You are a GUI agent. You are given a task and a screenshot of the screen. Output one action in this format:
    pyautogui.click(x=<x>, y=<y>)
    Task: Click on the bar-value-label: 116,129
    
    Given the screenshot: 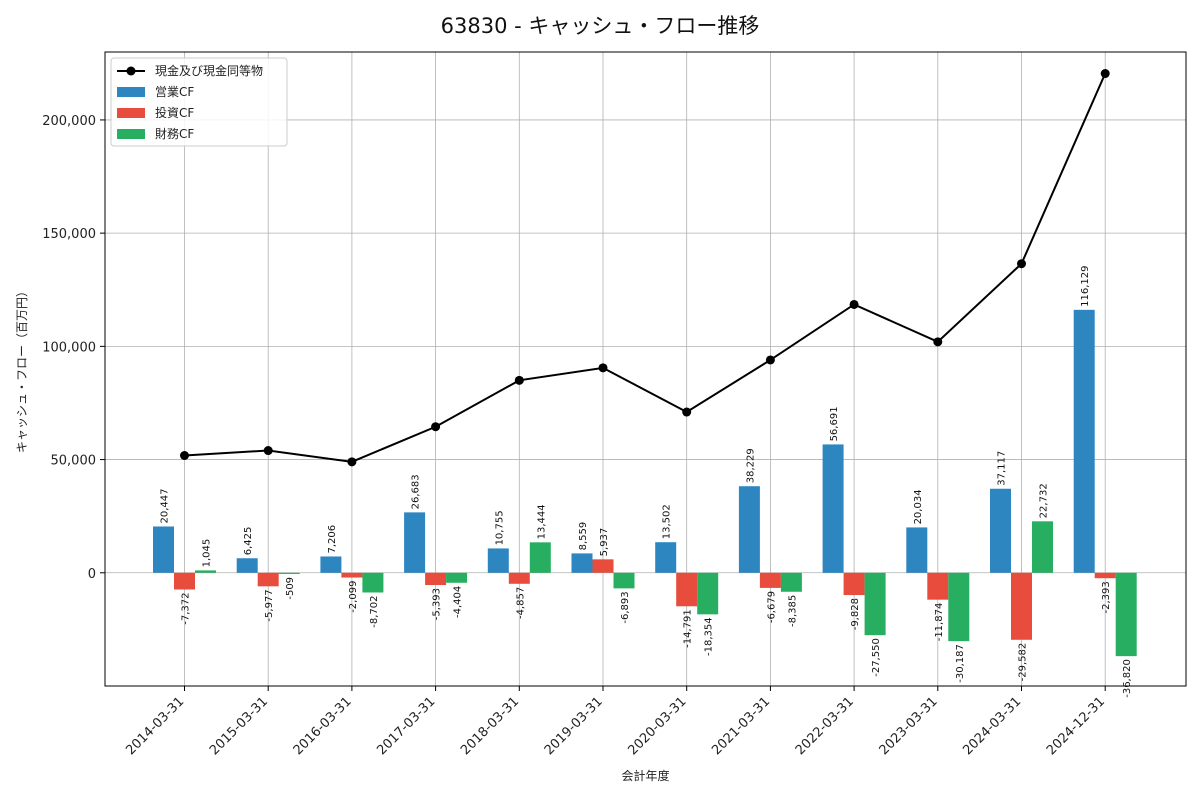 What is the action you would take?
    pyautogui.click(x=1085, y=285)
    